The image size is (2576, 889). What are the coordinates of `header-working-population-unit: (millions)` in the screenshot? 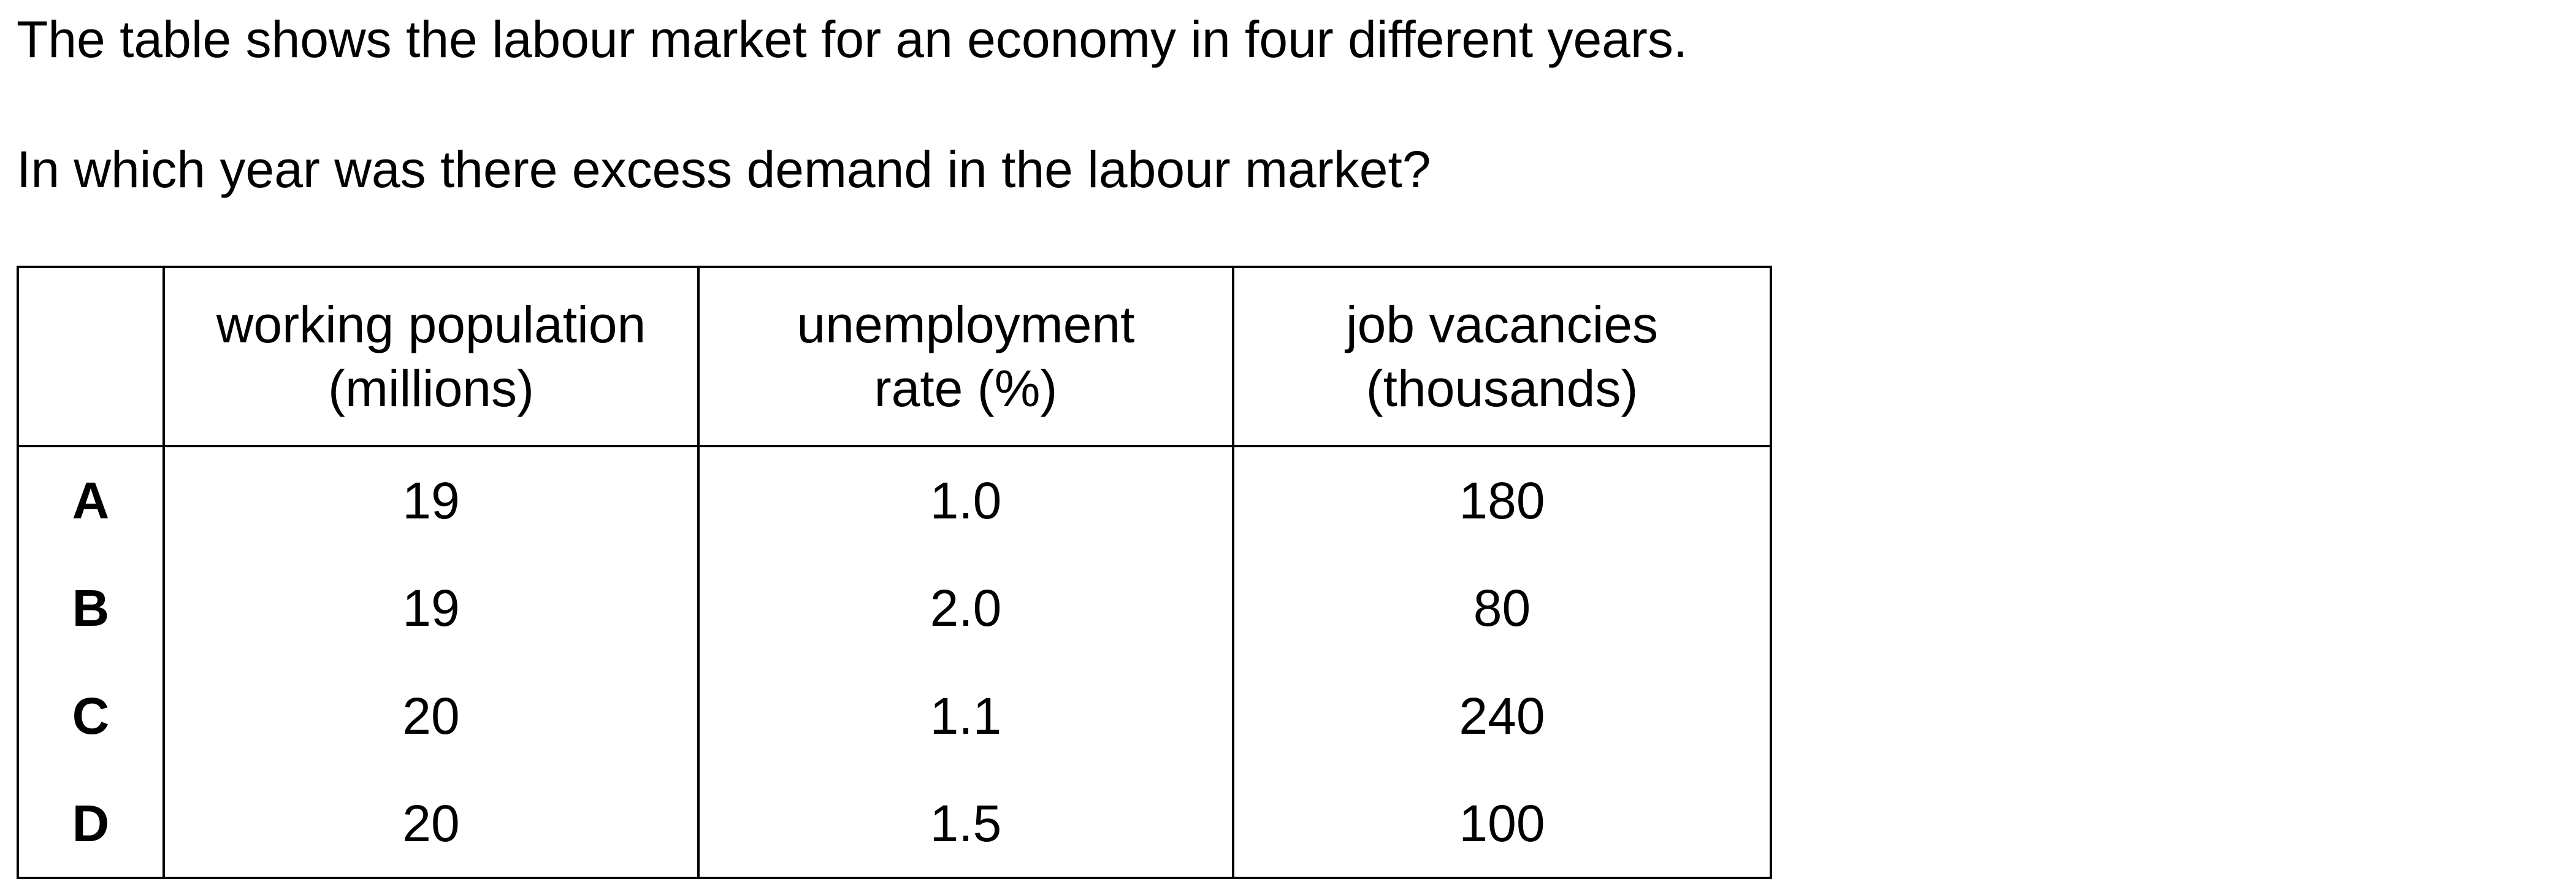 It's located at (431, 388).